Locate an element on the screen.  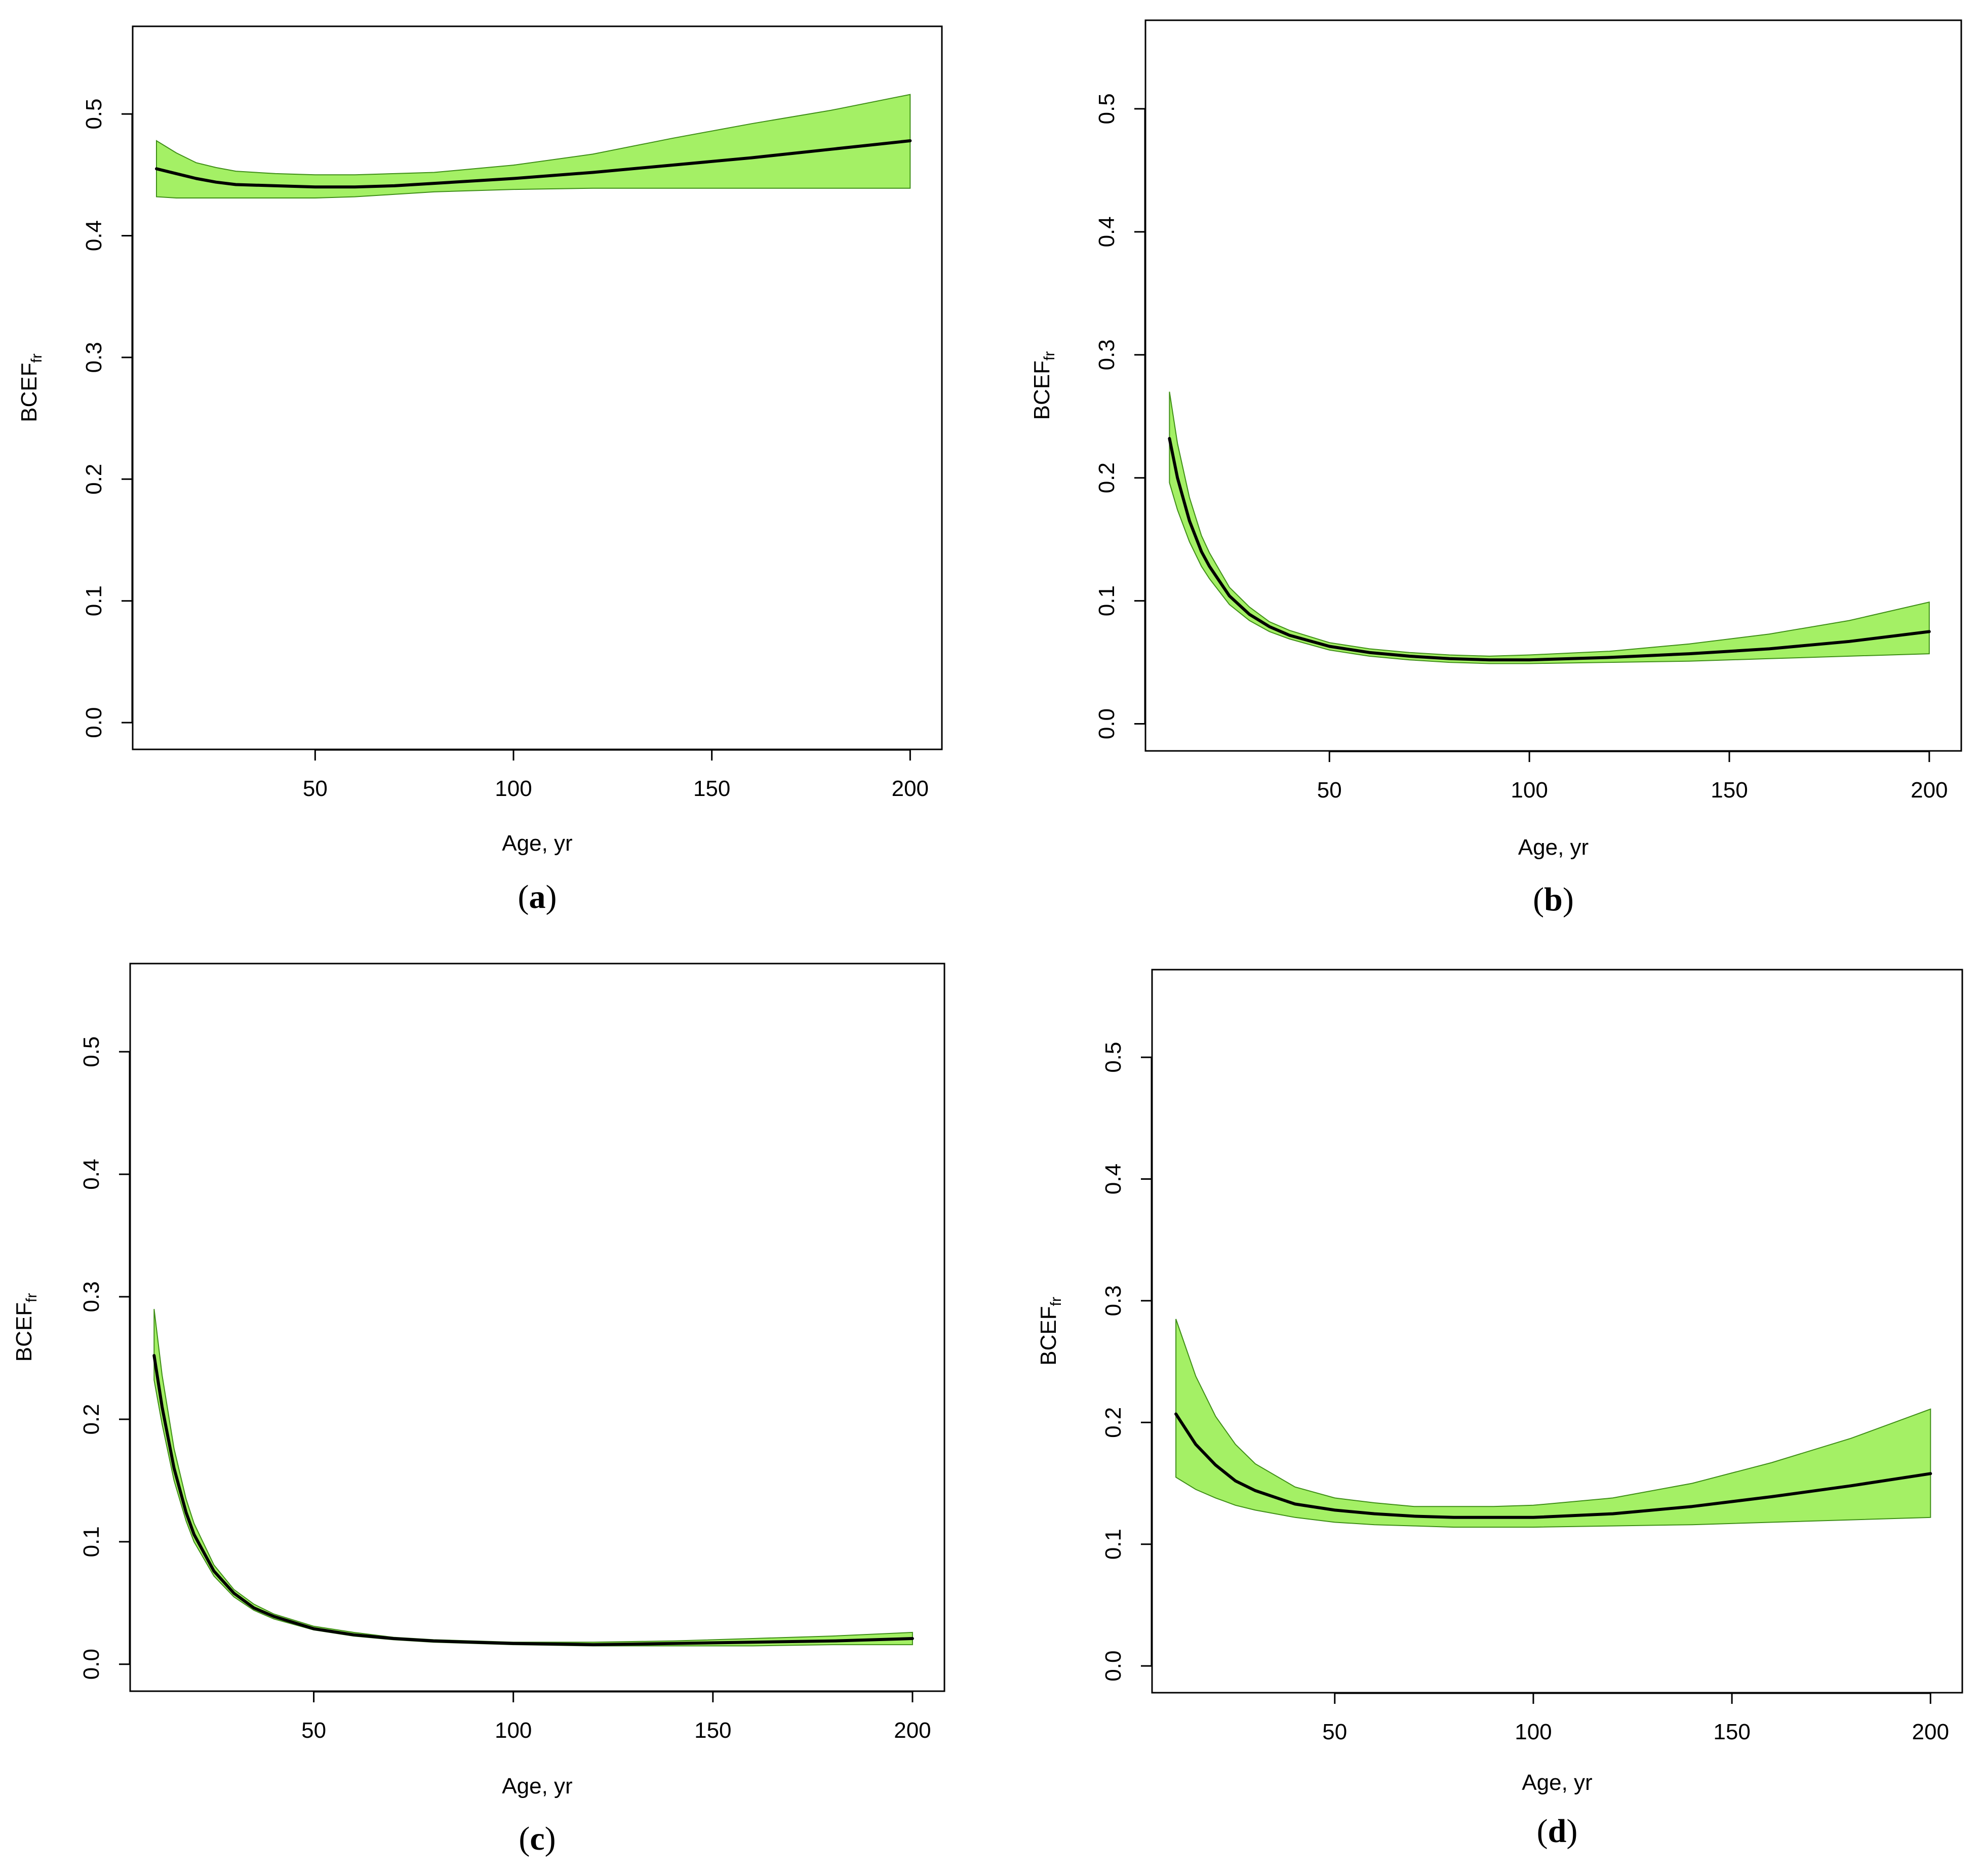
panel-label: (d) is located at coordinates (1557, 1831).